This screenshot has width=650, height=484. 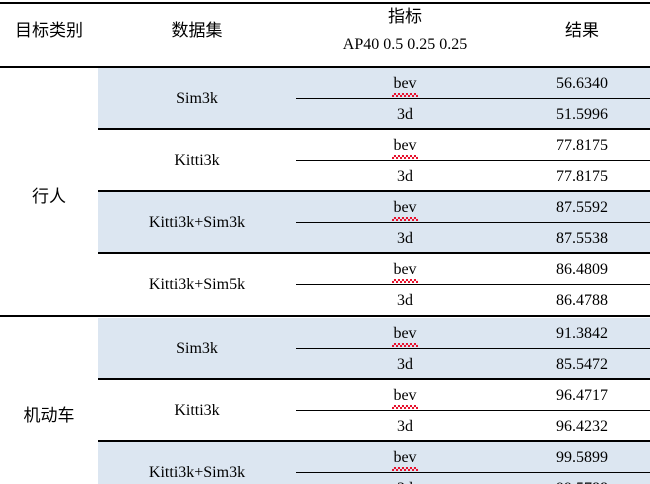 I want to click on column-header-dataset: 数据集, so click(x=197, y=30).